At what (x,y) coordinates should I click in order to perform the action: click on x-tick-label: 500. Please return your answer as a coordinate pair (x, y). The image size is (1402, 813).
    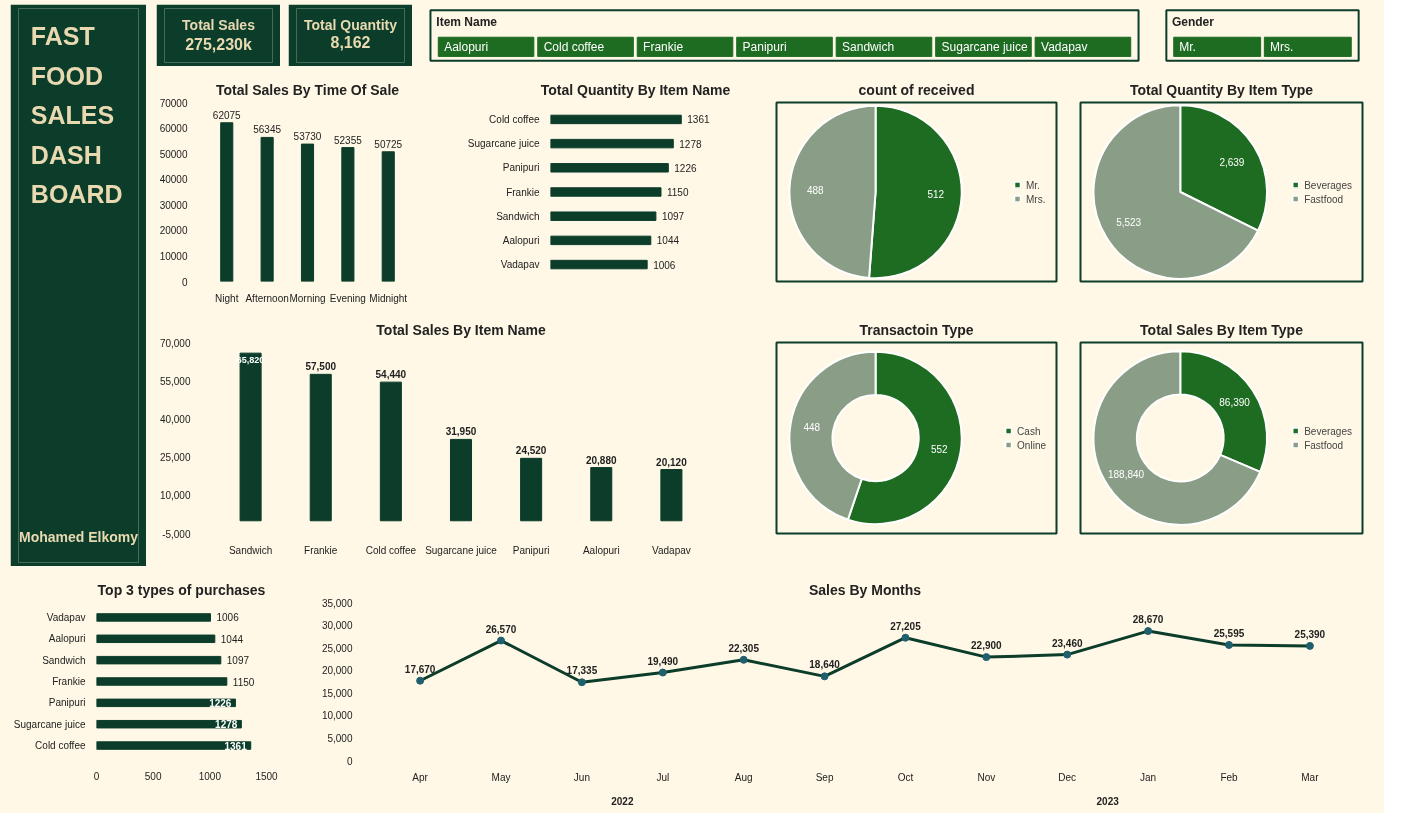
    Looking at the image, I should click on (153, 776).